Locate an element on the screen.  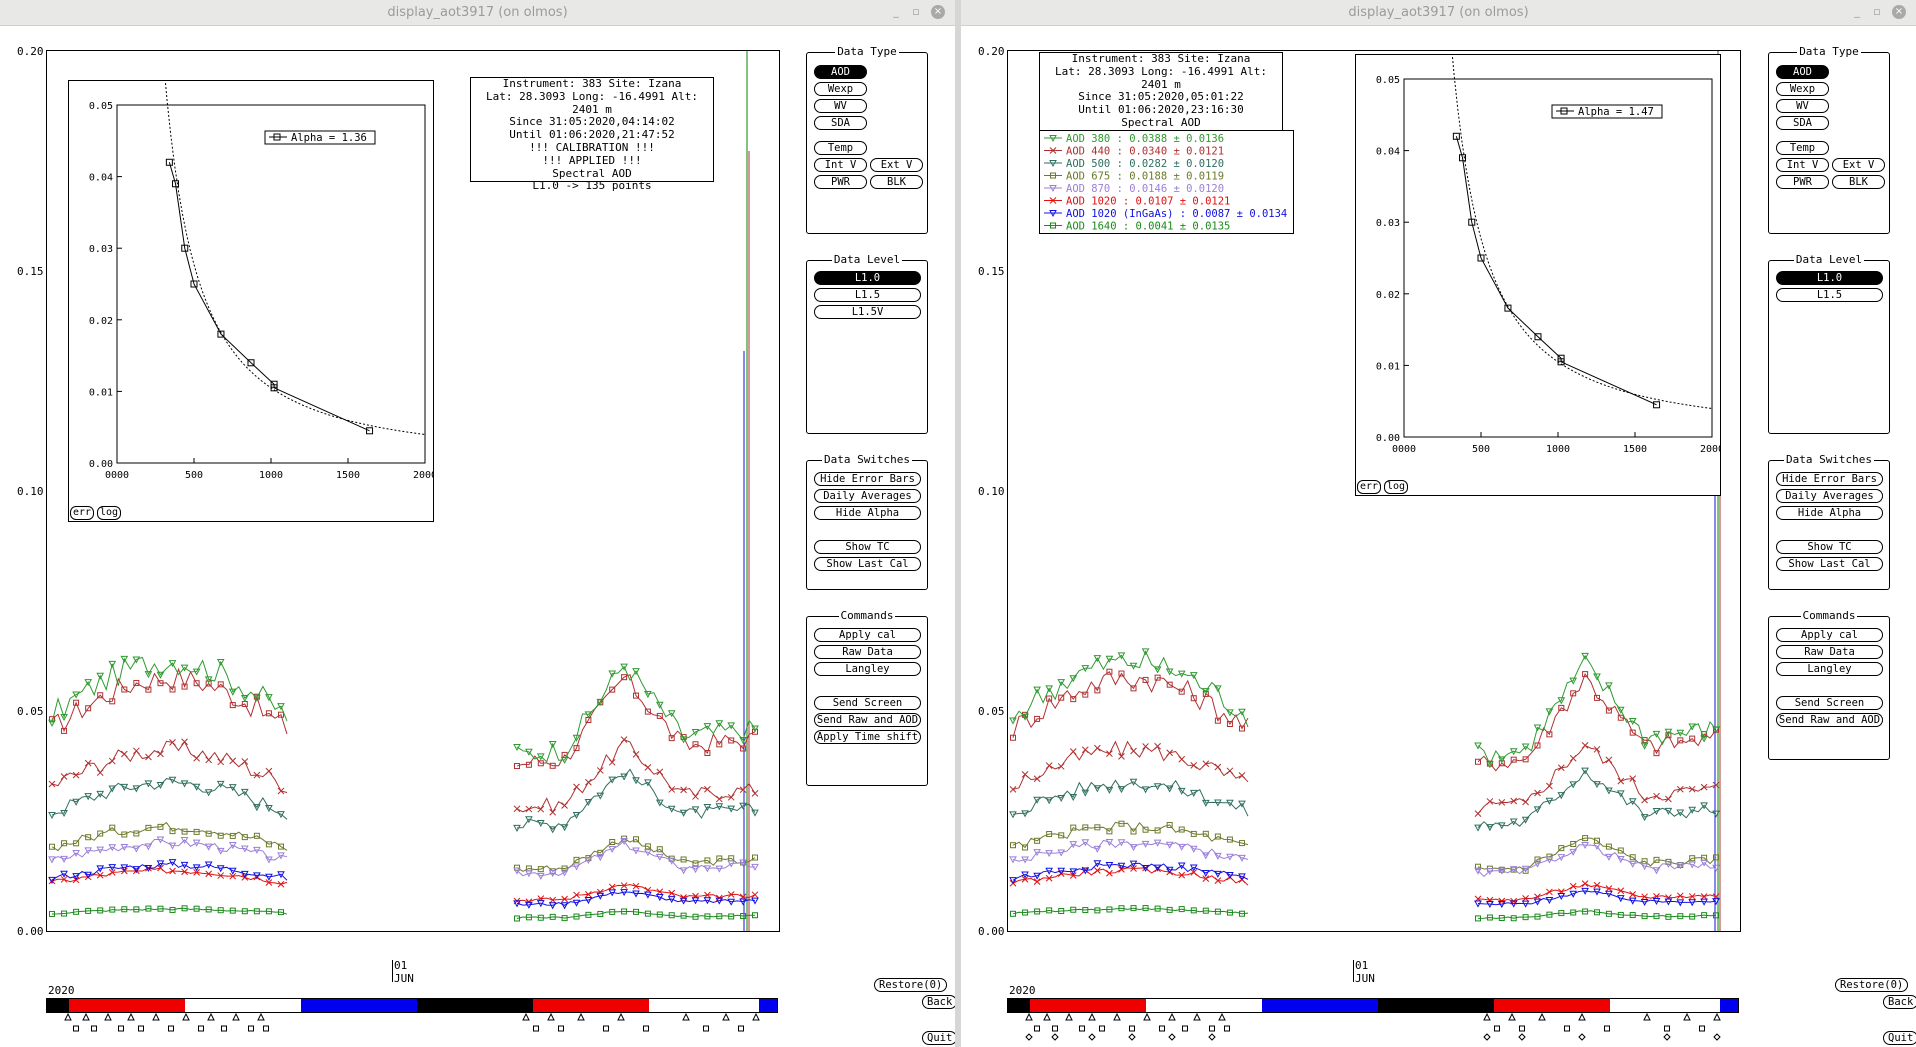
apply-time-shift-button: Apply Time shift is located at coordinates (867, 737).